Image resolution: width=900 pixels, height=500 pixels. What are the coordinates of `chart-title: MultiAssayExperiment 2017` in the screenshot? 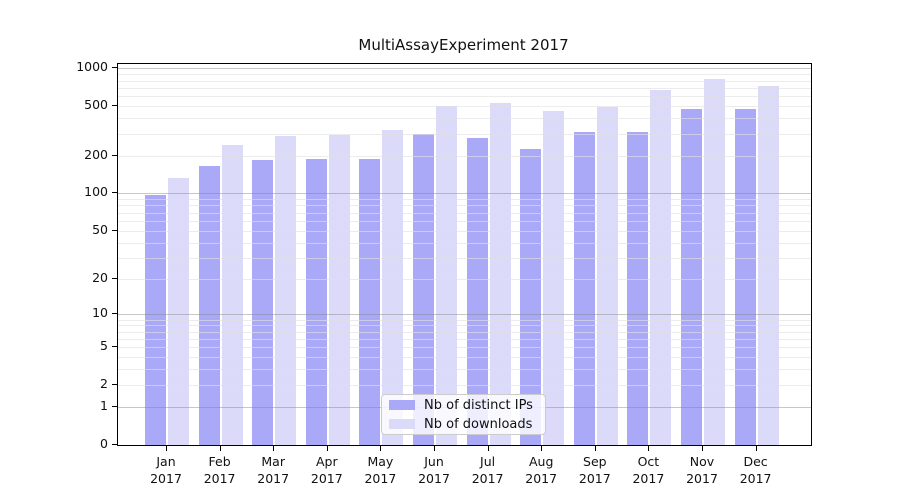 It's located at (463, 45).